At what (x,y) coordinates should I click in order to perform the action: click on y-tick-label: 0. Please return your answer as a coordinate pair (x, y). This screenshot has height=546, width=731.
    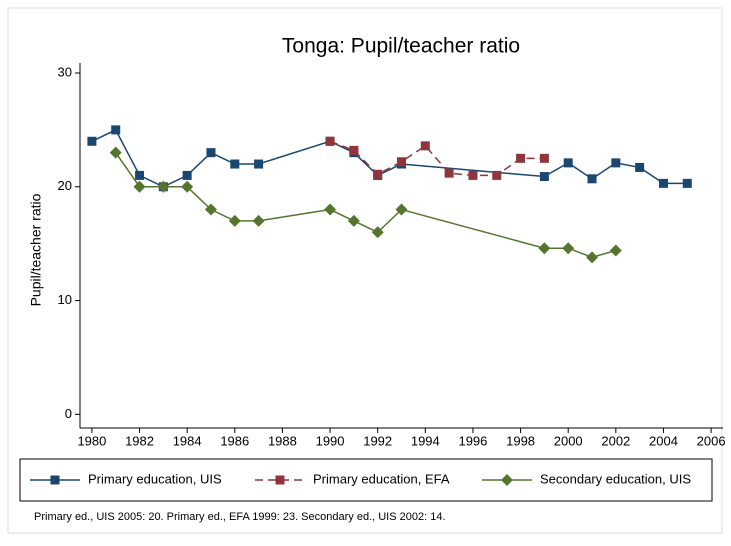
    Looking at the image, I should click on (68, 413).